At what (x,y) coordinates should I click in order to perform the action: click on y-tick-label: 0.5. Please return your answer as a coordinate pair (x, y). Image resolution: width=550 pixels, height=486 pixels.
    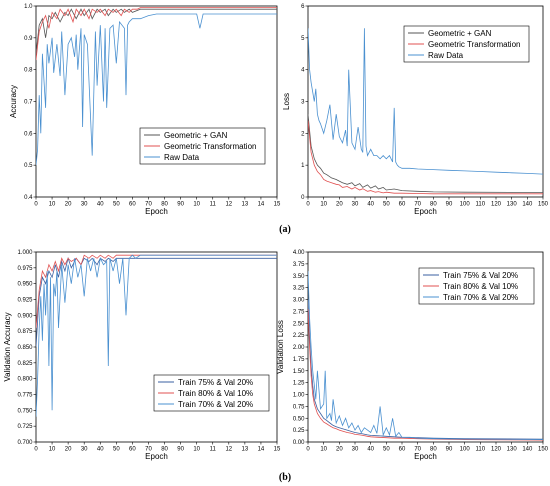
    Looking at the image, I should click on (28, 166).